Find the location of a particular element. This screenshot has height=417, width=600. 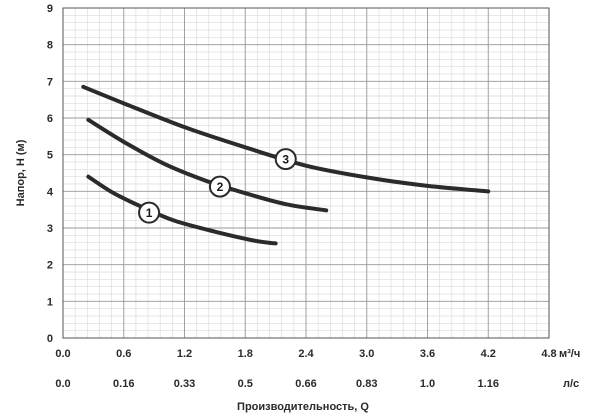

x-tick-label: 0.6 is located at coordinates (123, 354).